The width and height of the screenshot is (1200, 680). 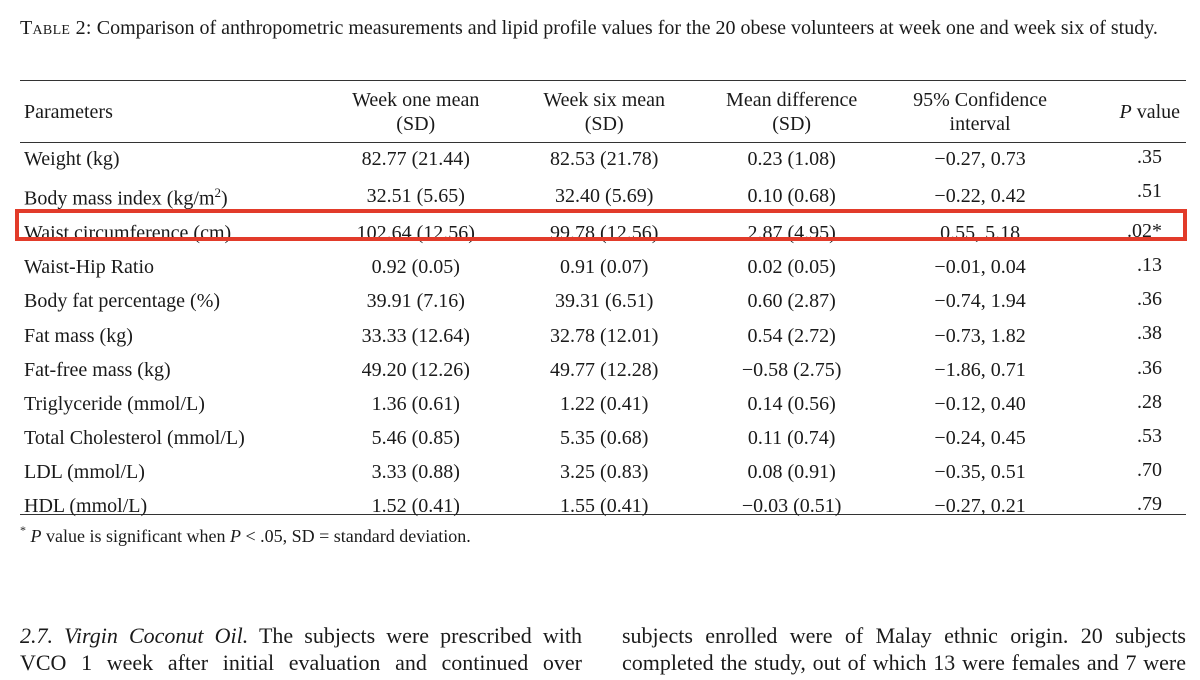 I want to click on cell-confidence-interval: −0.27, 0.21, so click(x=980, y=506).